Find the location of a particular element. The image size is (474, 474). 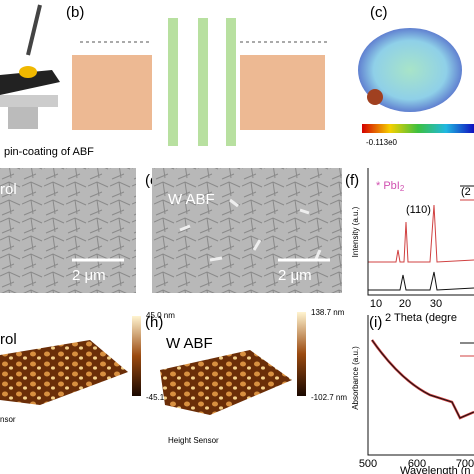

x-tick-label: 500 is located at coordinates (368, 464).